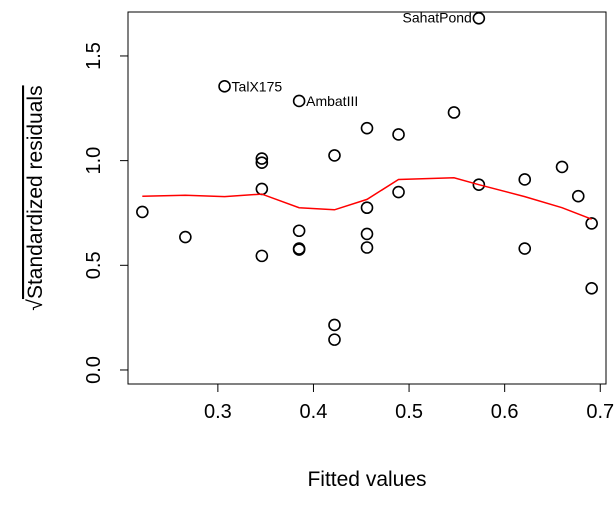  I want to click on point-annotation: AmbatIII, so click(332, 101).